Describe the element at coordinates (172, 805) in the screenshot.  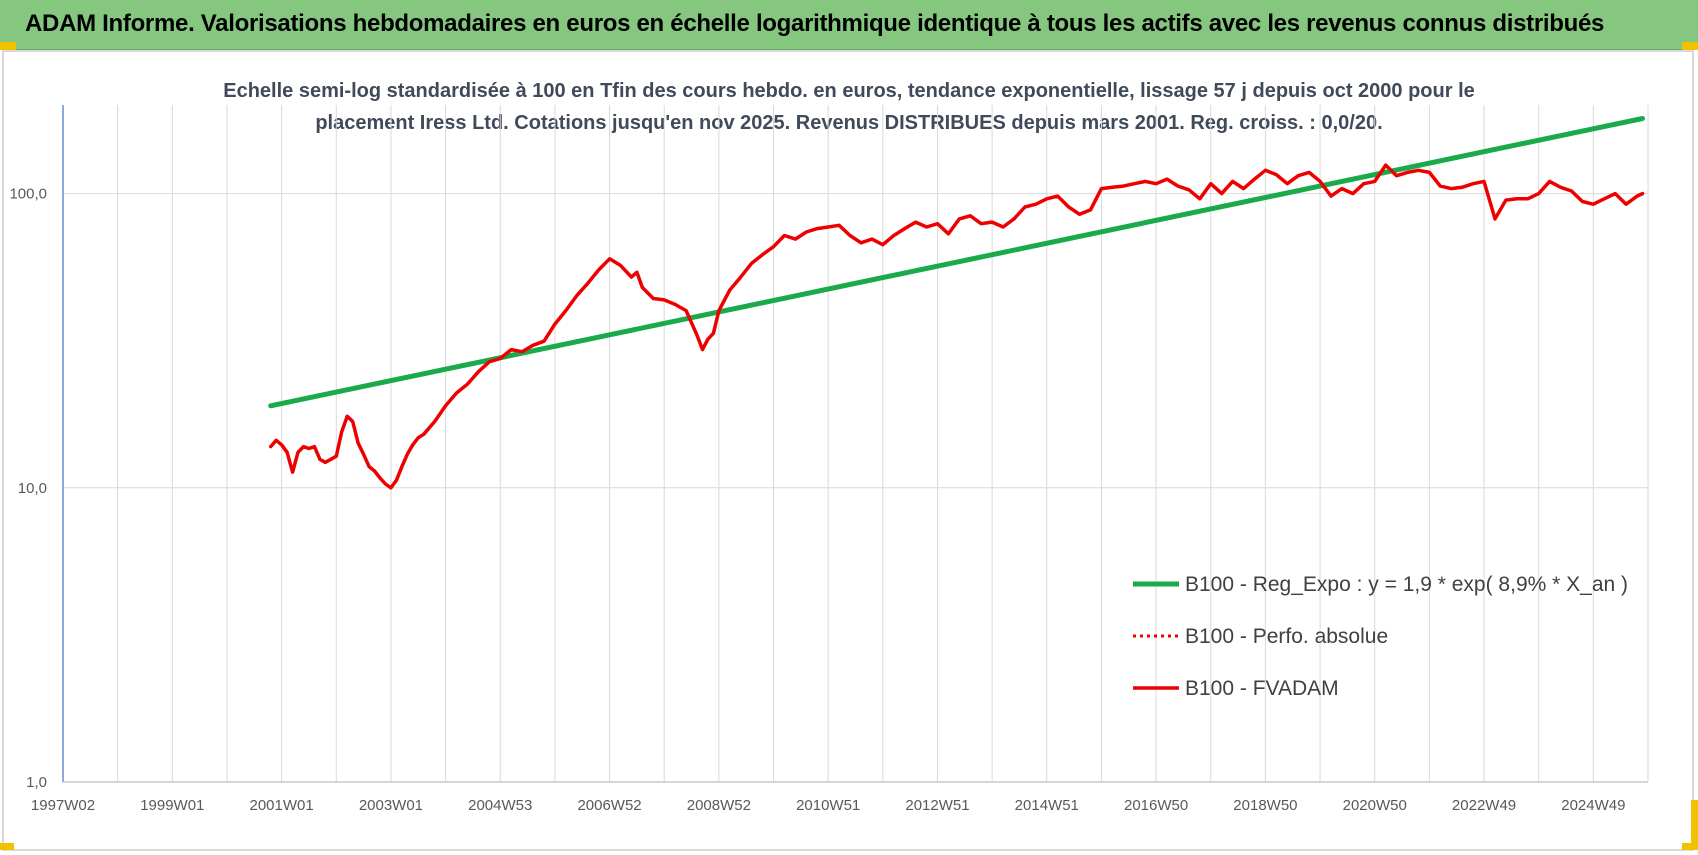
I see `x-tick-label: 1999W01` at that location.